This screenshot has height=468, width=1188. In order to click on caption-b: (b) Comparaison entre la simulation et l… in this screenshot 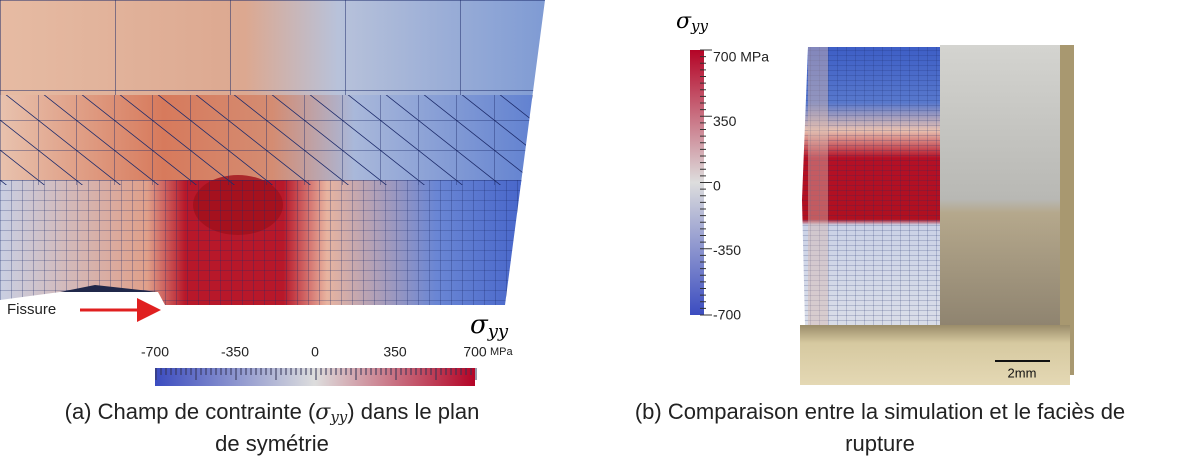, I will do `click(880, 411)`.